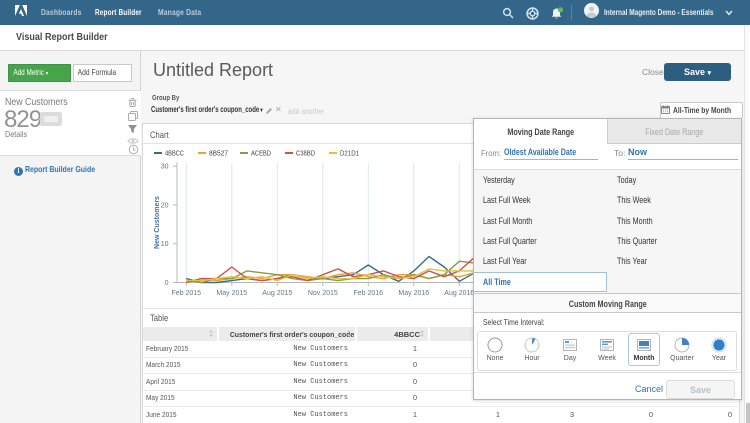  Describe the element at coordinates (218, 153) in the screenshot. I see `svg-text: 8B527` at that location.